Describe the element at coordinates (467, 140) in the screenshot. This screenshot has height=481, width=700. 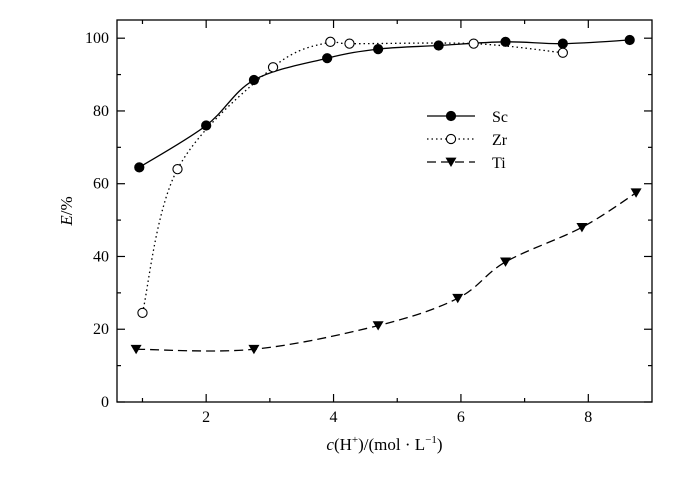
I see `legend: Sc Zr Ti` at that location.